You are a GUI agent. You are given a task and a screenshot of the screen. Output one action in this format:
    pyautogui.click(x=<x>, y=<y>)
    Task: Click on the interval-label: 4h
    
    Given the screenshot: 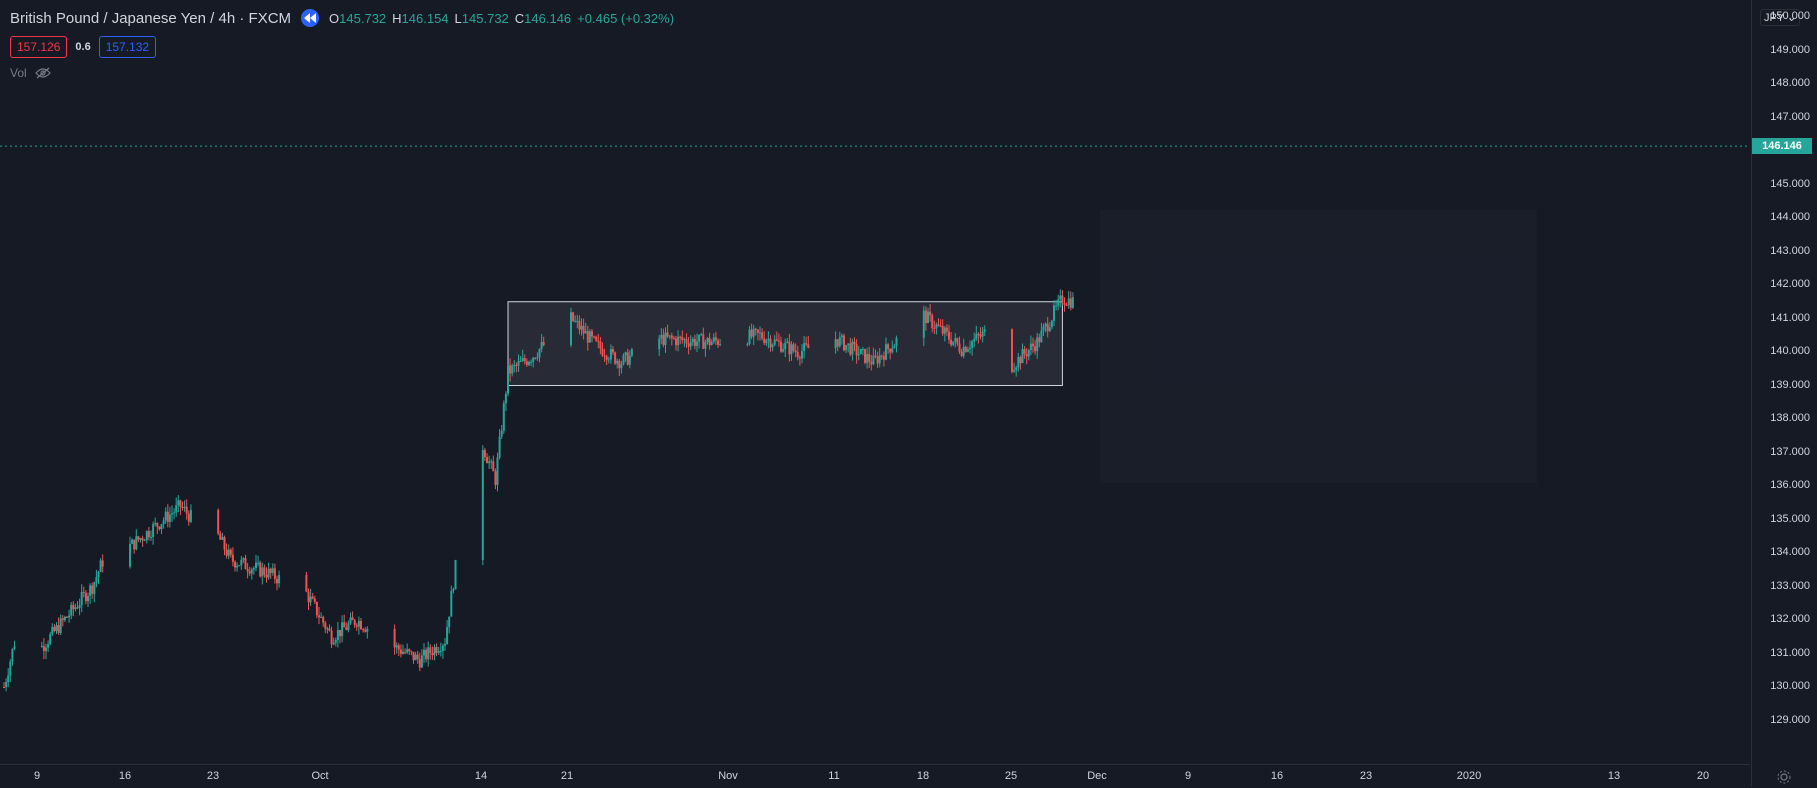 What is the action you would take?
    pyautogui.click(x=227, y=18)
    